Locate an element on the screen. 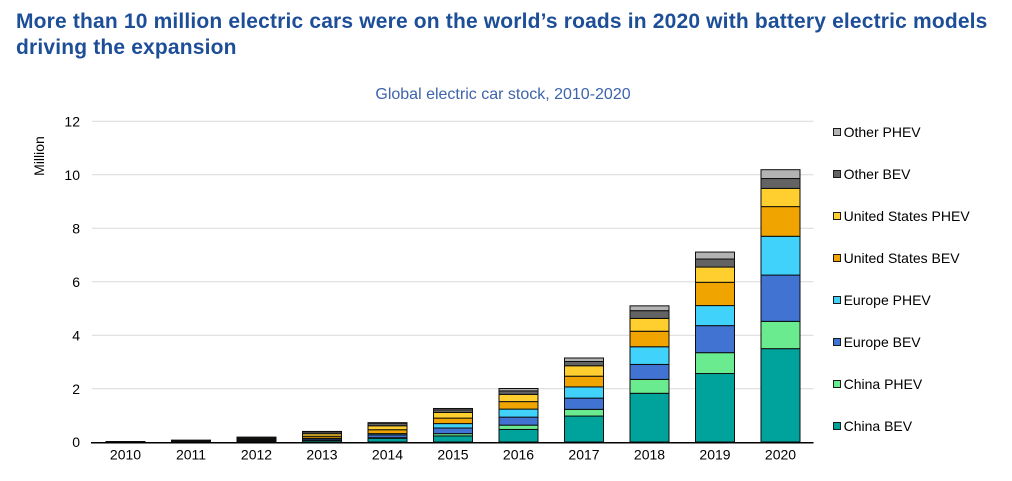 This screenshot has height=481, width=1012. svg-text: Europe BEV is located at coordinates (883, 342).